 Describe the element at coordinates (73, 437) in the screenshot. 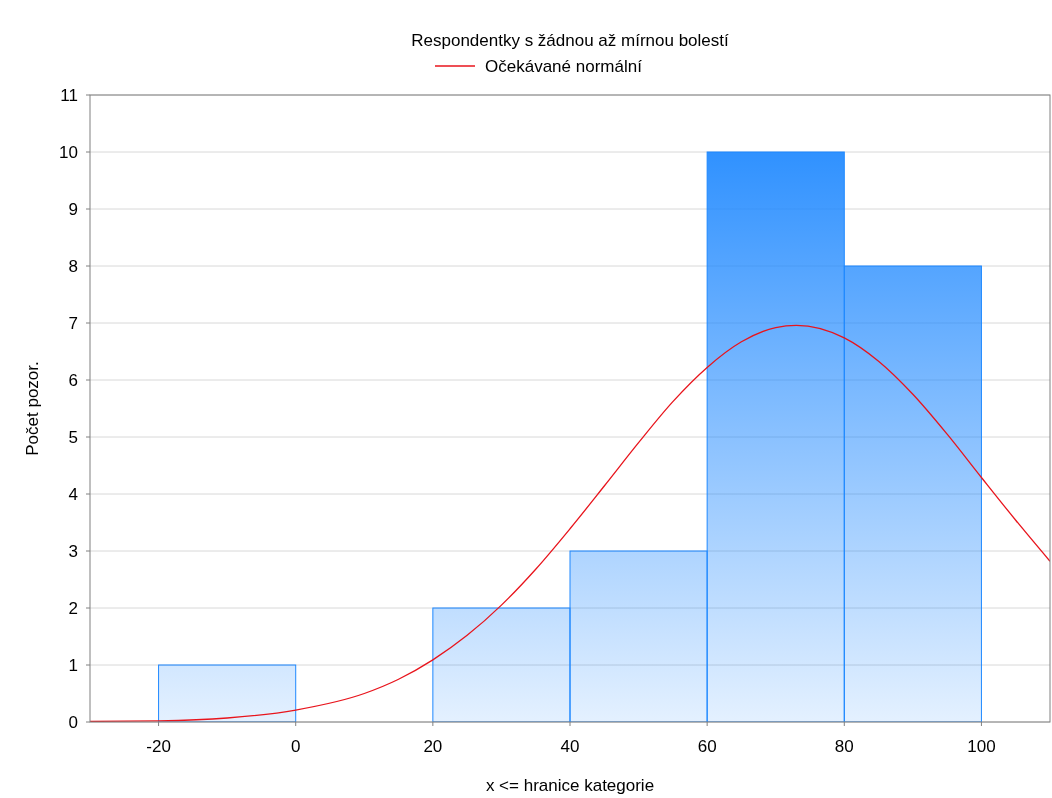

I see `y-tick-label: 5` at that location.